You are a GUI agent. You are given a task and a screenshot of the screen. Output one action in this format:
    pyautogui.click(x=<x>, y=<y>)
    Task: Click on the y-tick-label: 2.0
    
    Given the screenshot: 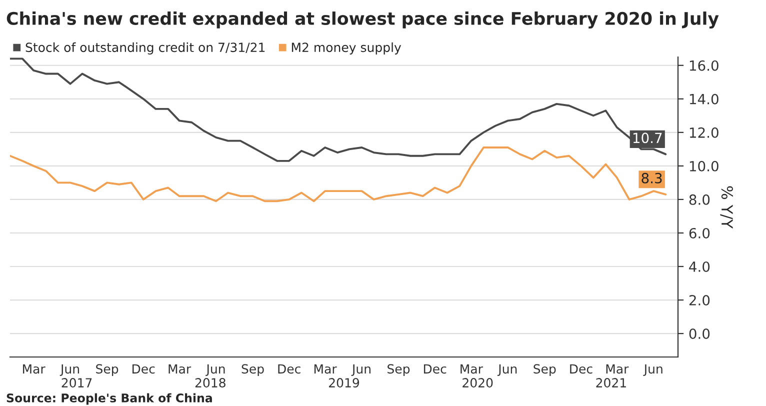 What is the action you would take?
    pyautogui.click(x=699, y=300)
    